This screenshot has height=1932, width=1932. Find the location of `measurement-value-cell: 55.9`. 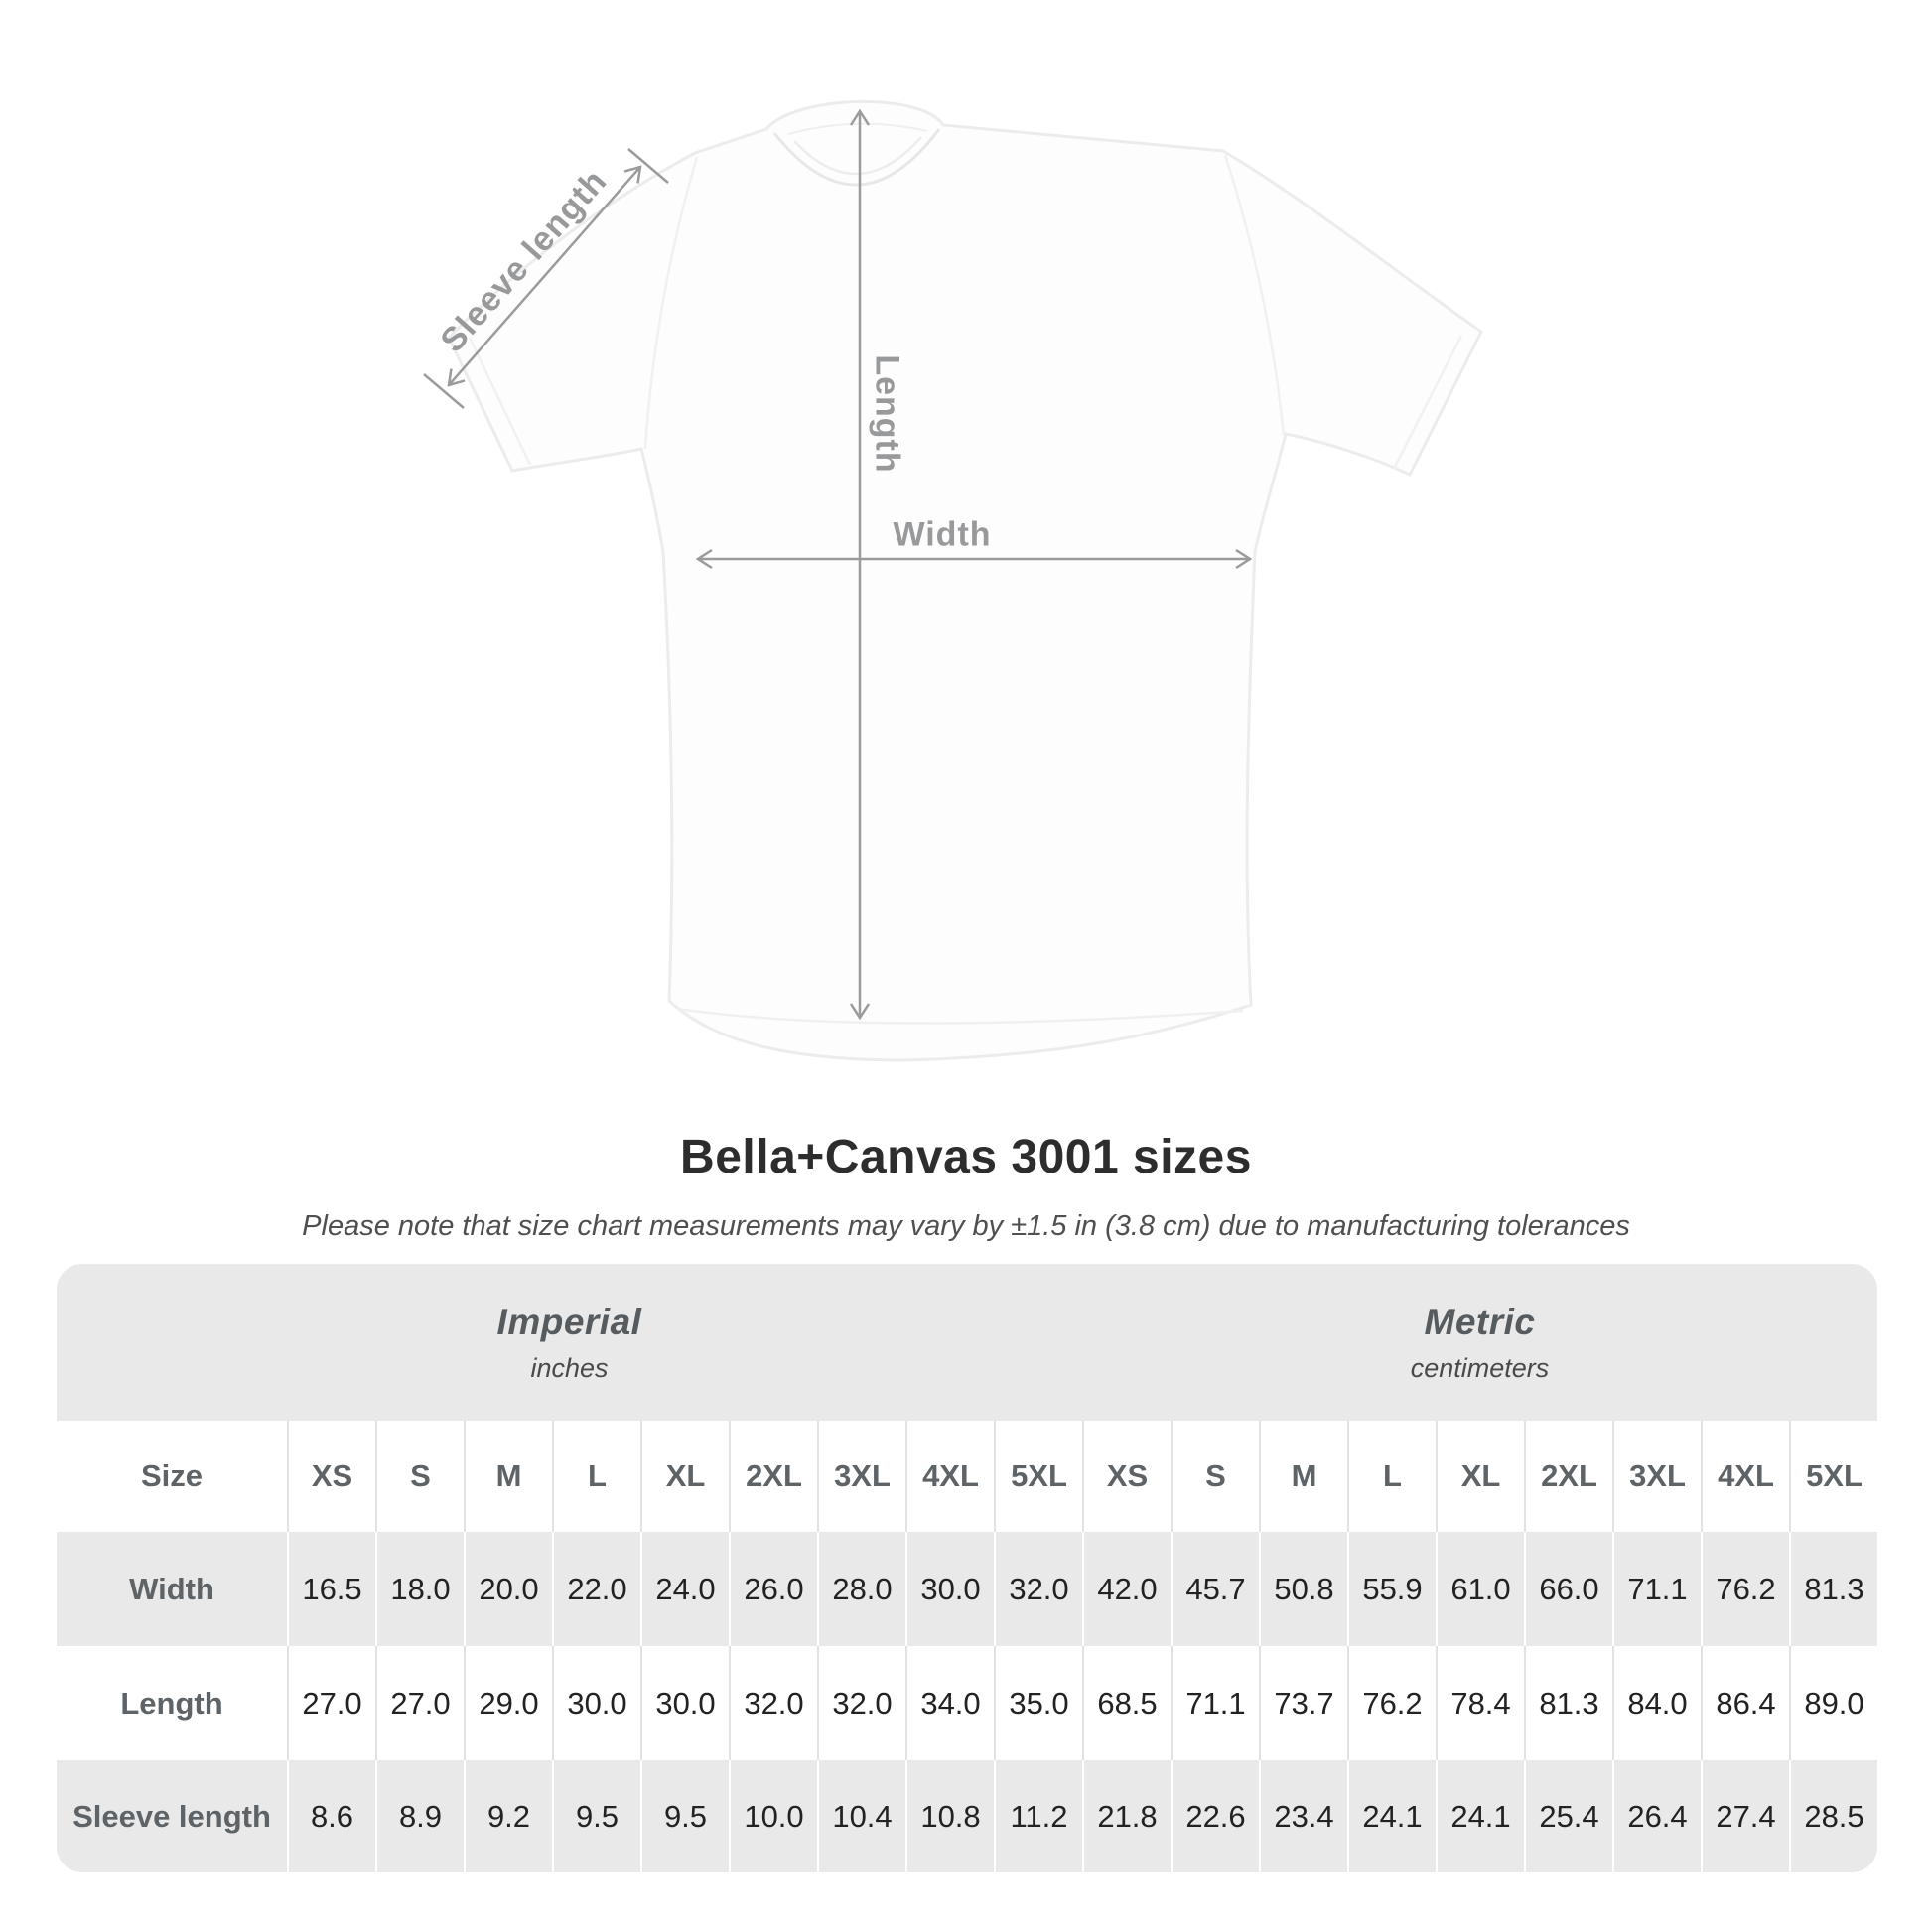

measurement-value-cell: 55.9 is located at coordinates (1392, 1589).